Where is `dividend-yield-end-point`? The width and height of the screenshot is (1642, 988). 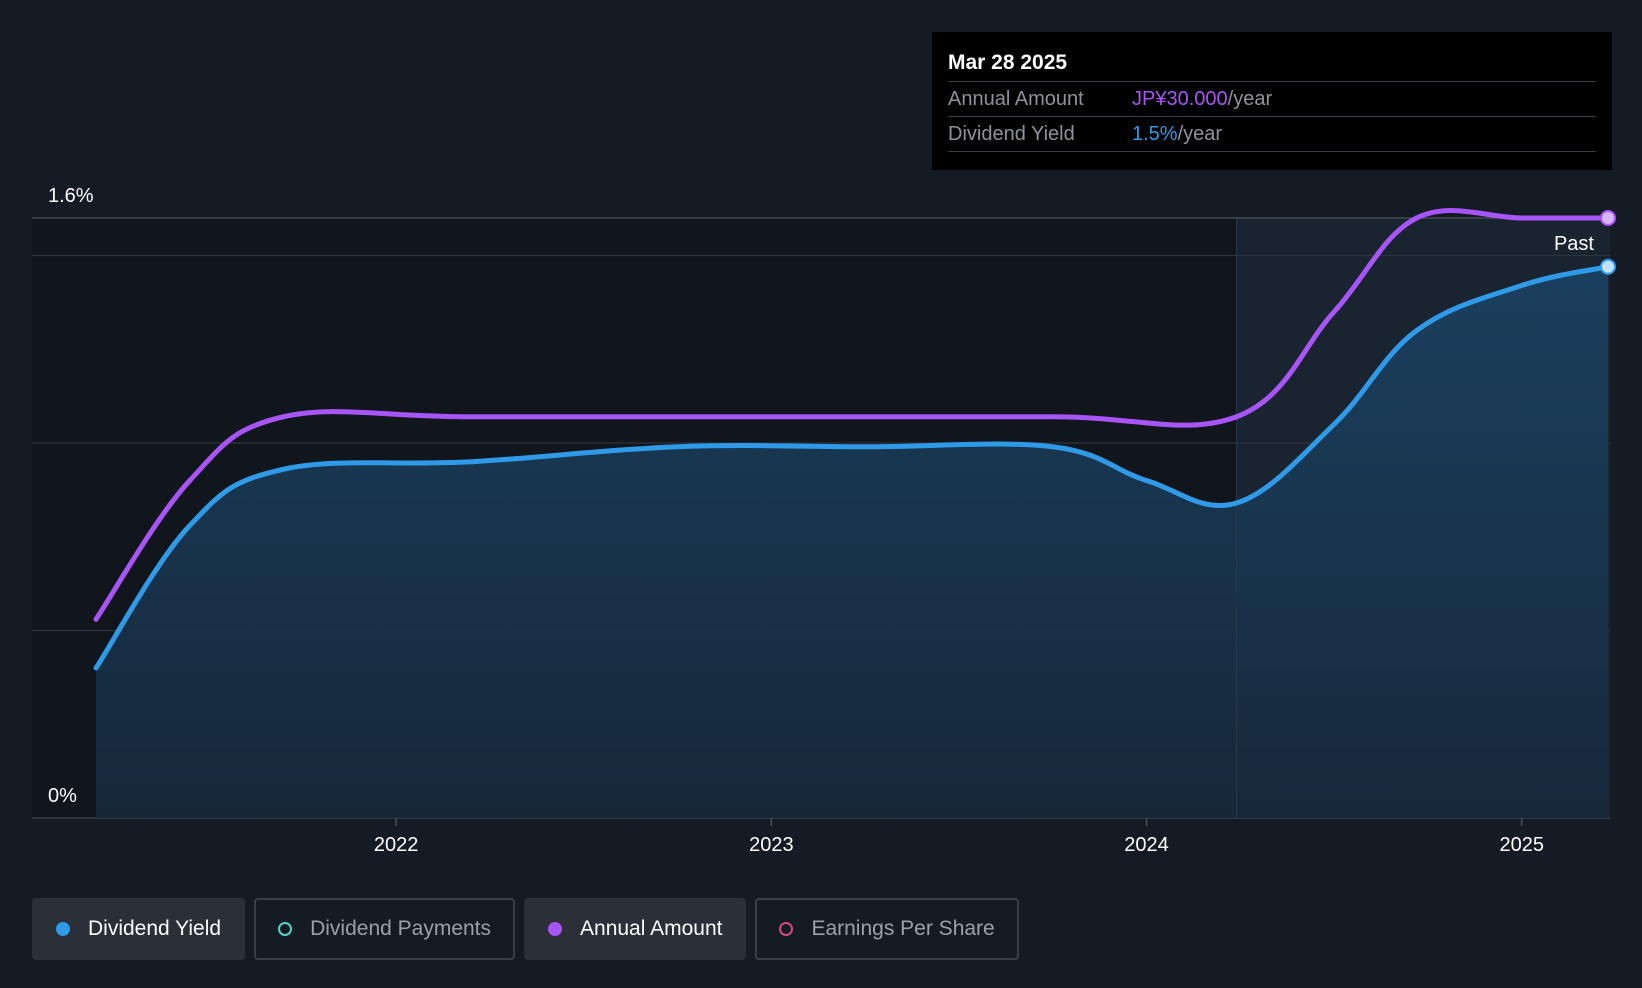 dividend-yield-end-point is located at coordinates (1608, 266).